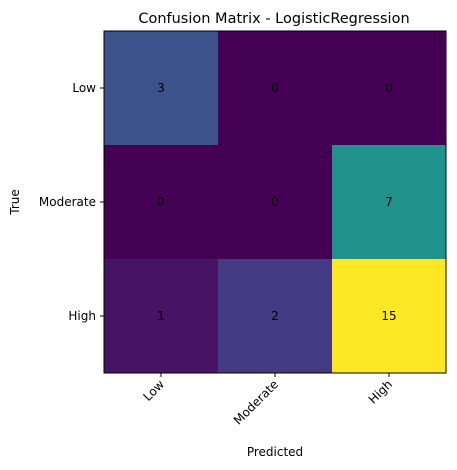  I want to click on y-tick-label-0: Low, so click(84, 88).